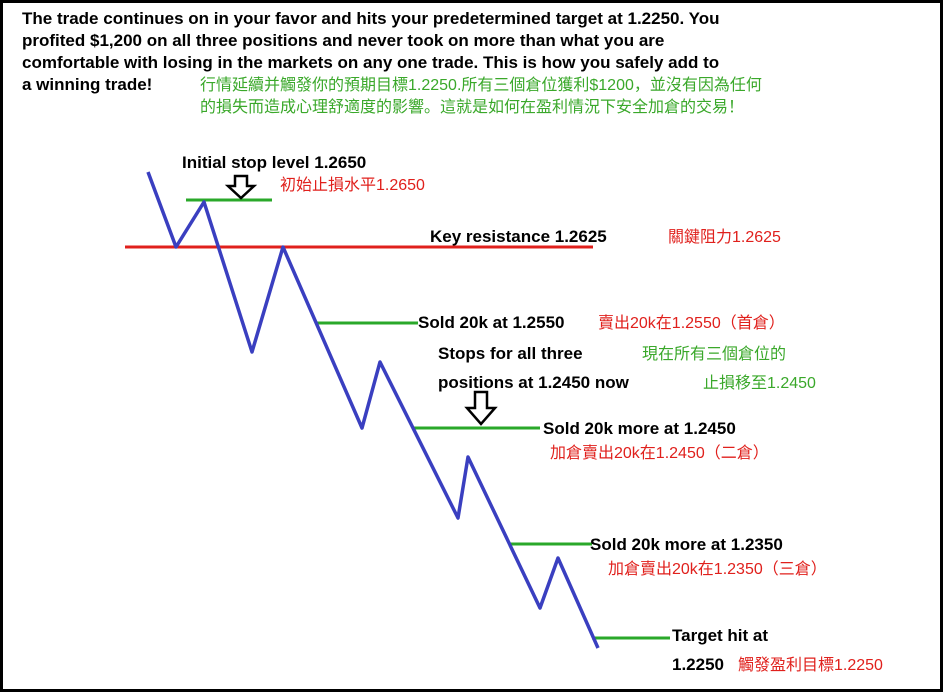 The width and height of the screenshot is (944, 698). Describe the element at coordinates (639, 428) in the screenshot. I see `label: Sold 20k more at 1.2450` at that location.